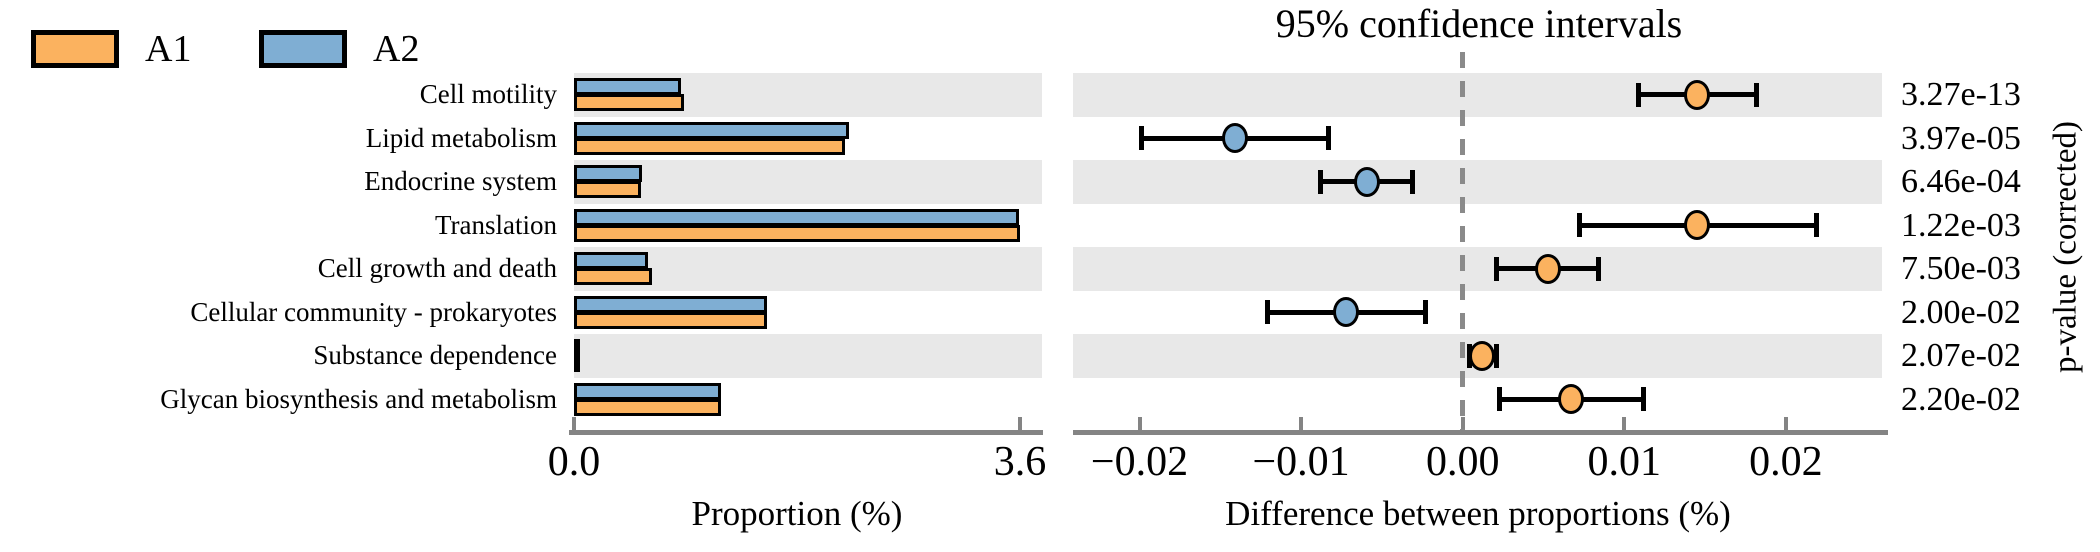 This screenshot has height=552, width=2100. I want to click on legend-label-a1: A1, so click(168, 49).